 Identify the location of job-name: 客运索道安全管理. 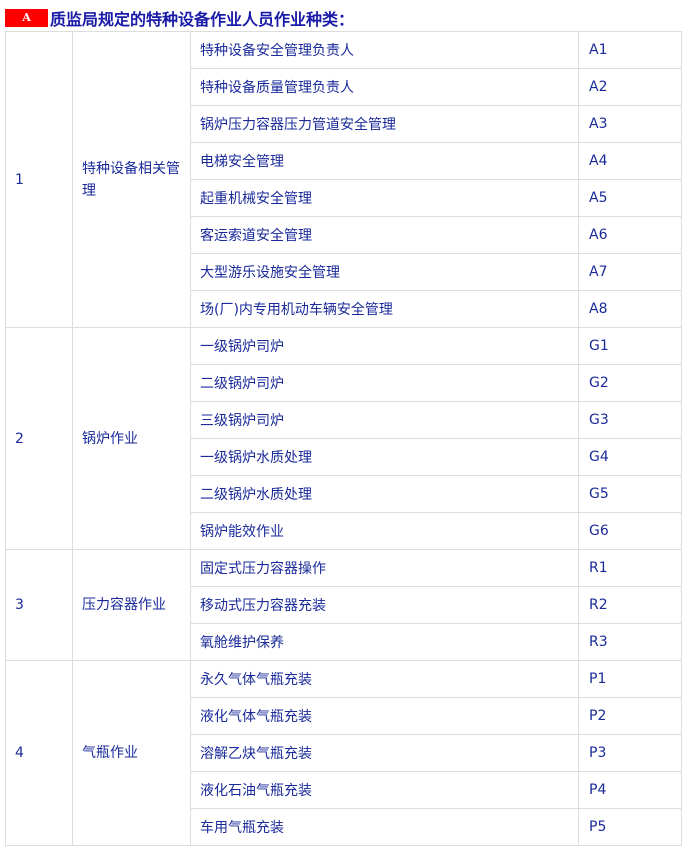
(384, 235).